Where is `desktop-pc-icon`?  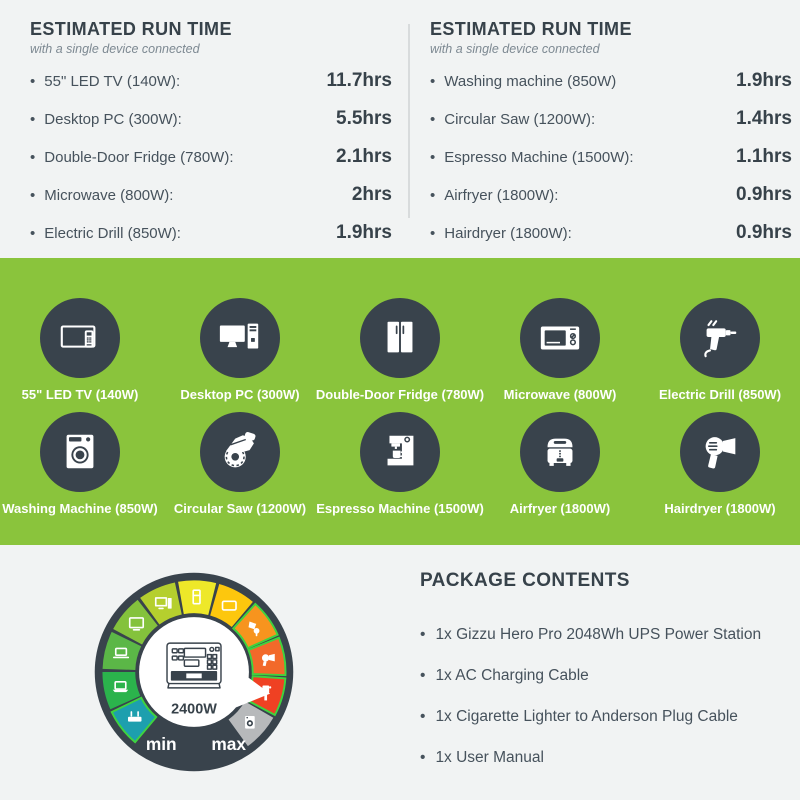
desktop-pc-icon is located at coordinates (239, 336).